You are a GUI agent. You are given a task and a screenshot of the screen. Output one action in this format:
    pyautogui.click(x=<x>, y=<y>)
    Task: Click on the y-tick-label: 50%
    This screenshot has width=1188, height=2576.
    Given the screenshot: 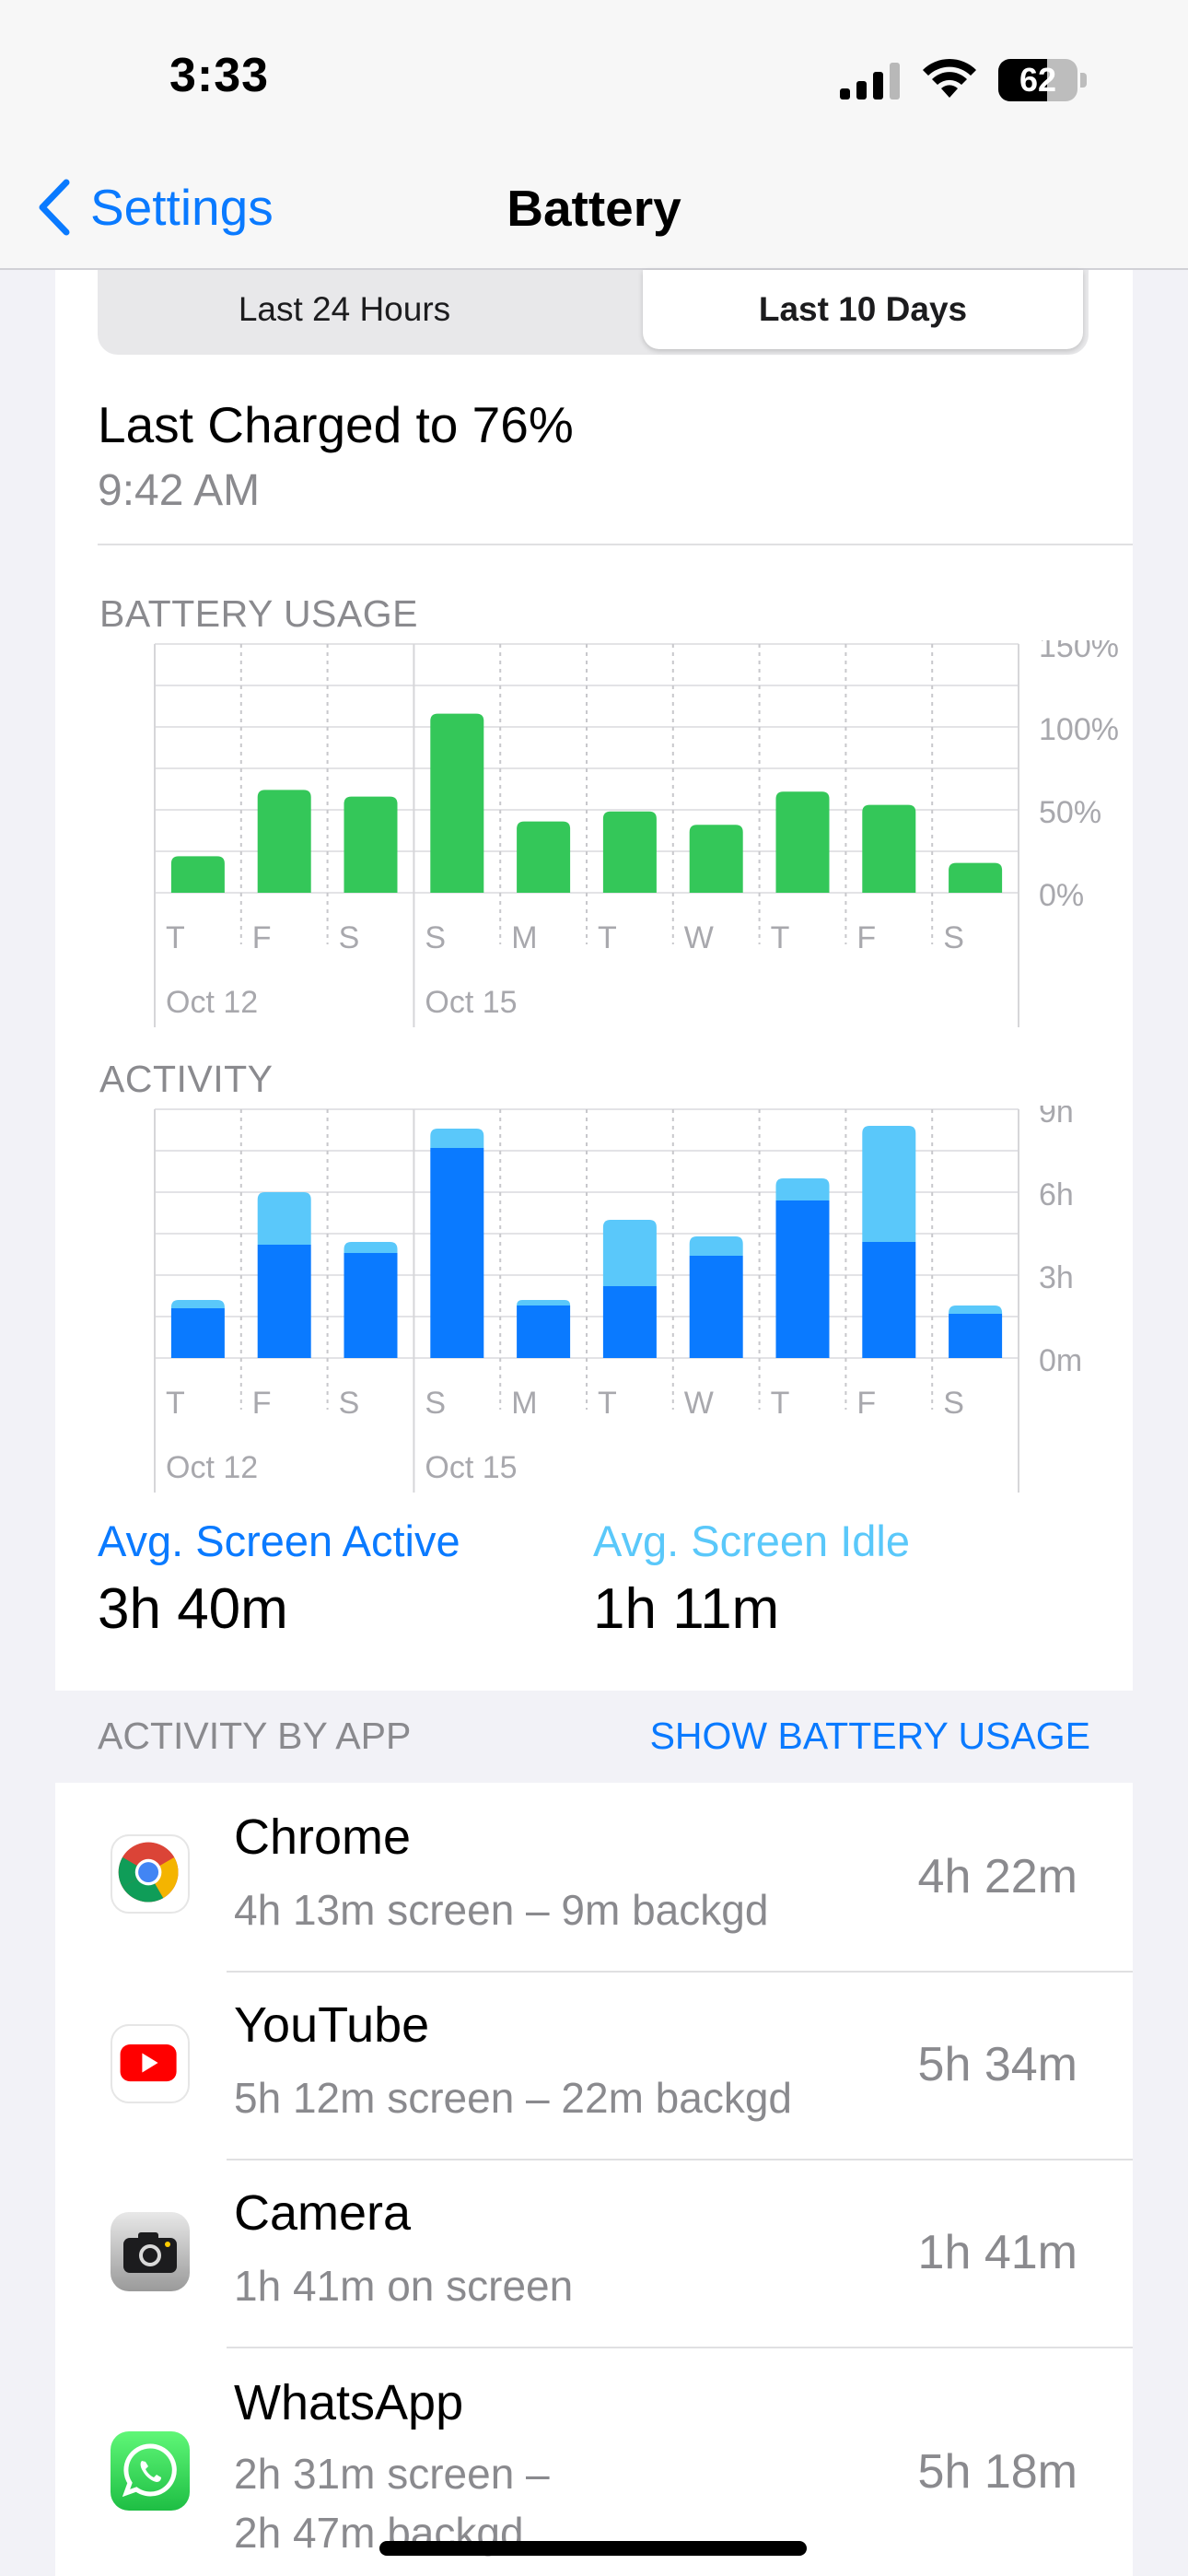 What is the action you would take?
    pyautogui.click(x=1070, y=812)
    